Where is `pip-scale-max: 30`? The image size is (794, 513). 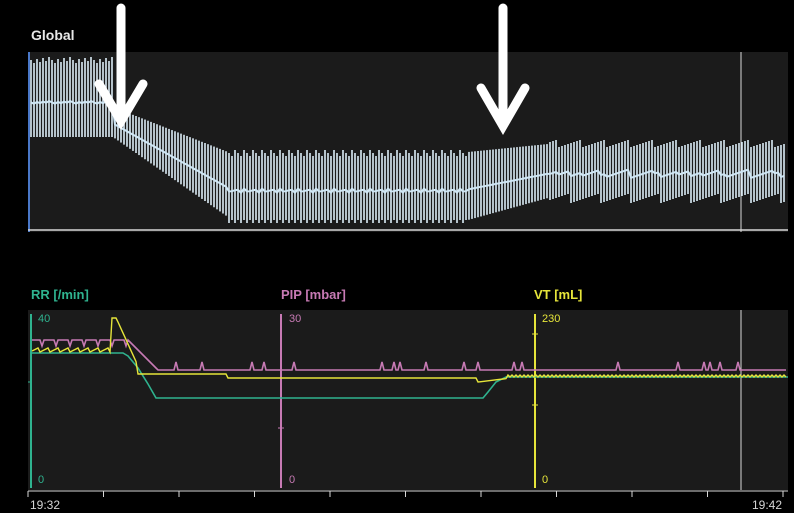 pip-scale-max: 30 is located at coordinates (295, 319).